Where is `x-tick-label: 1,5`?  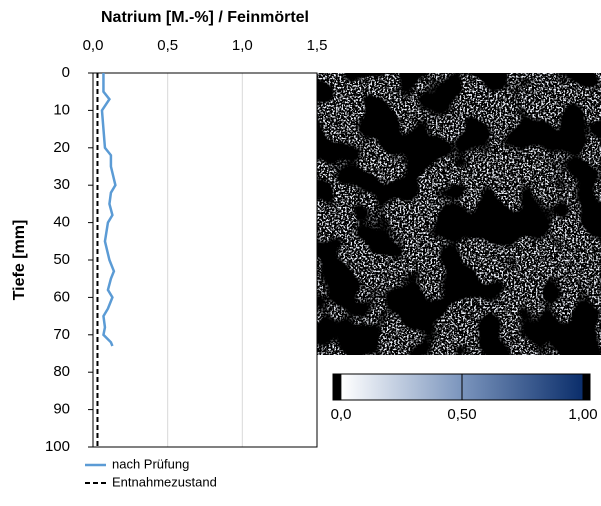 x-tick-label: 1,5 is located at coordinates (317, 45).